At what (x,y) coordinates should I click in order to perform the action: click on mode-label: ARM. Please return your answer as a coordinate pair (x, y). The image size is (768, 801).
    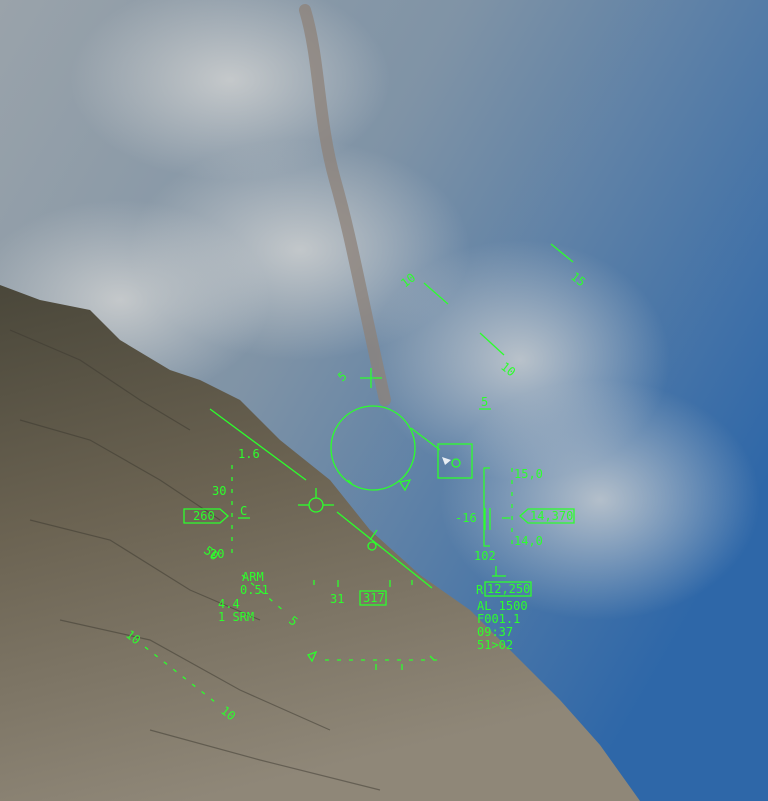
    Looking at the image, I should click on (253, 577).